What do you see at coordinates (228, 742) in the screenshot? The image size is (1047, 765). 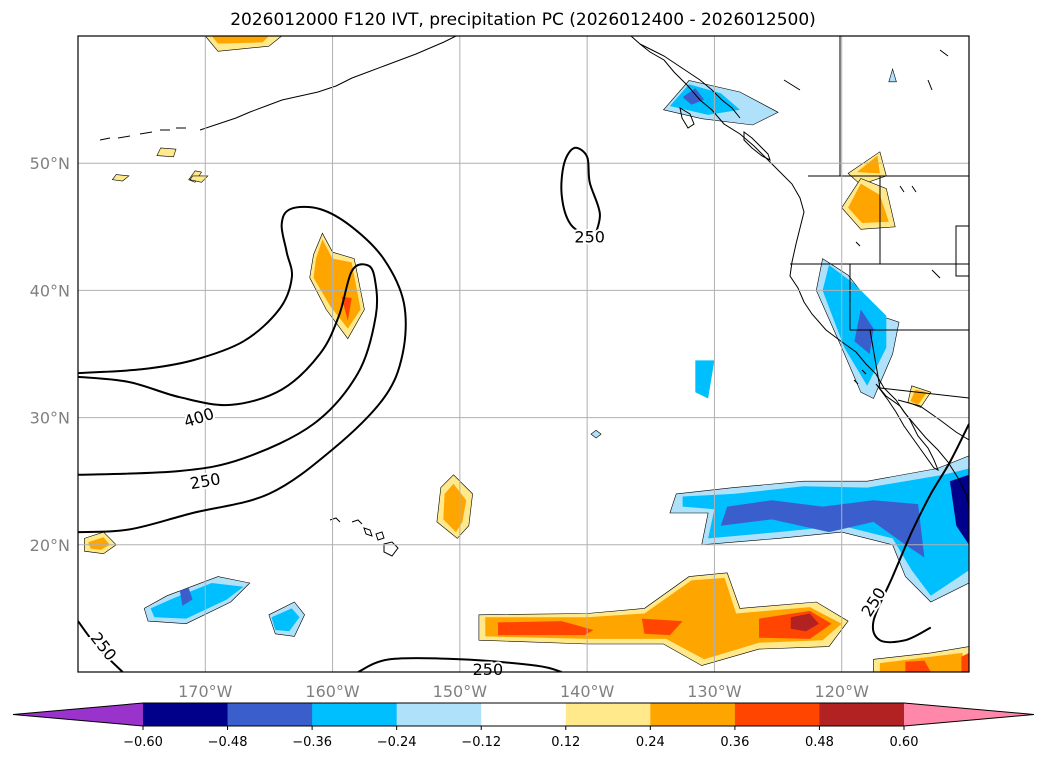 I see `colorbar-label-m048: −0.48` at bounding box center [228, 742].